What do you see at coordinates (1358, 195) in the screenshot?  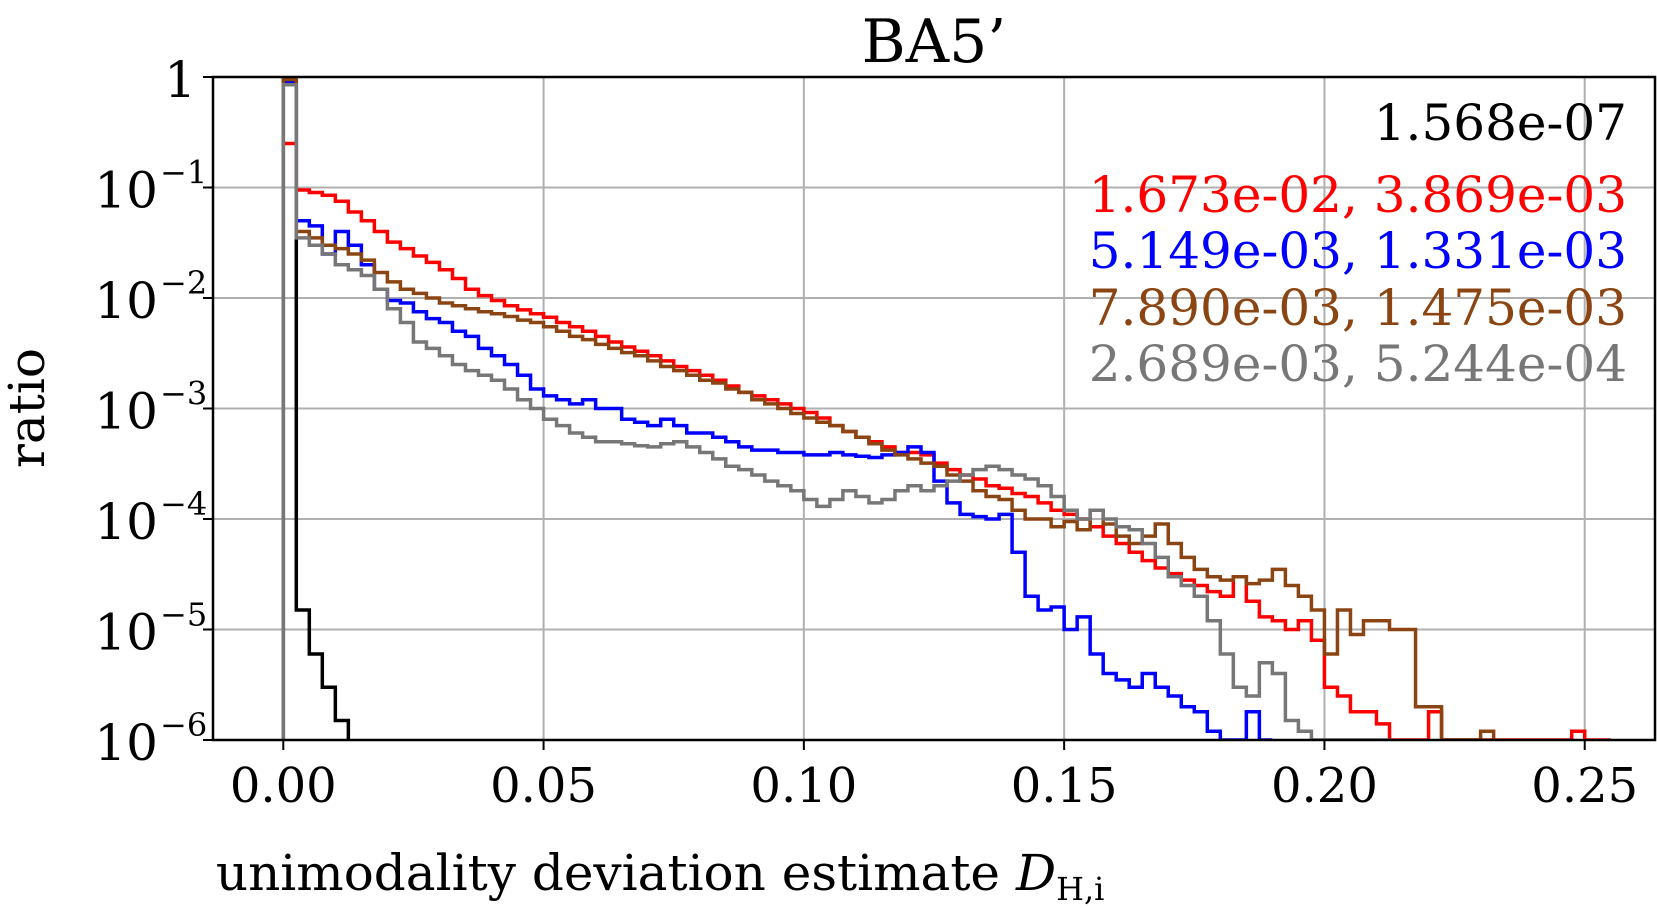 I see `legend-entry-2: 1.673e-02, 3.869e-03` at bounding box center [1358, 195].